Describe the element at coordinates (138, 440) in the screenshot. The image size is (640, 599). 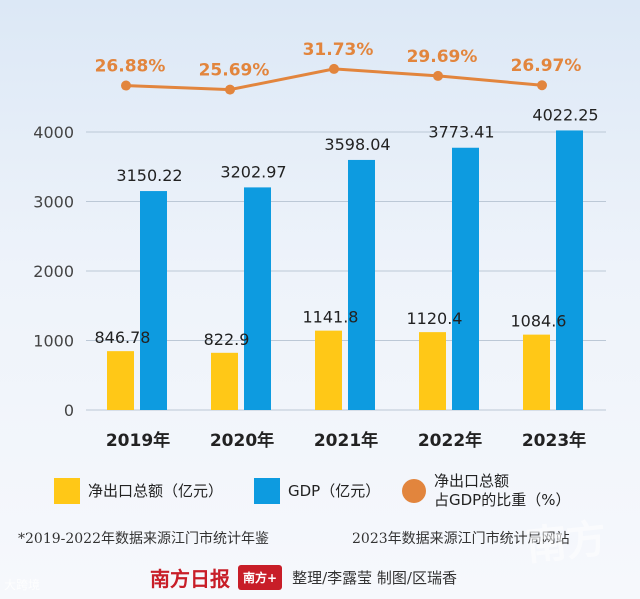
I see `x-tick-label-0: 2019年` at that location.